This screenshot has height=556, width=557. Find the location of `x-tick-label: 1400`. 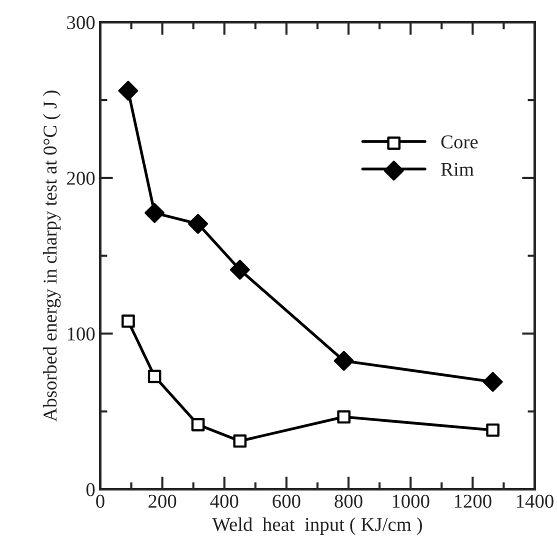

x-tick-label: 1400 is located at coordinates (535, 501).